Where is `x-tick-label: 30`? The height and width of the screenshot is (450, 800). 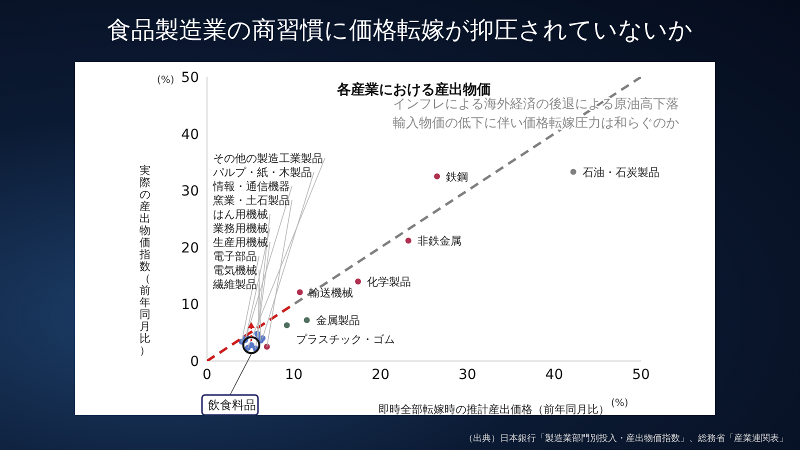
x-tick-label: 30 is located at coordinates (467, 374).